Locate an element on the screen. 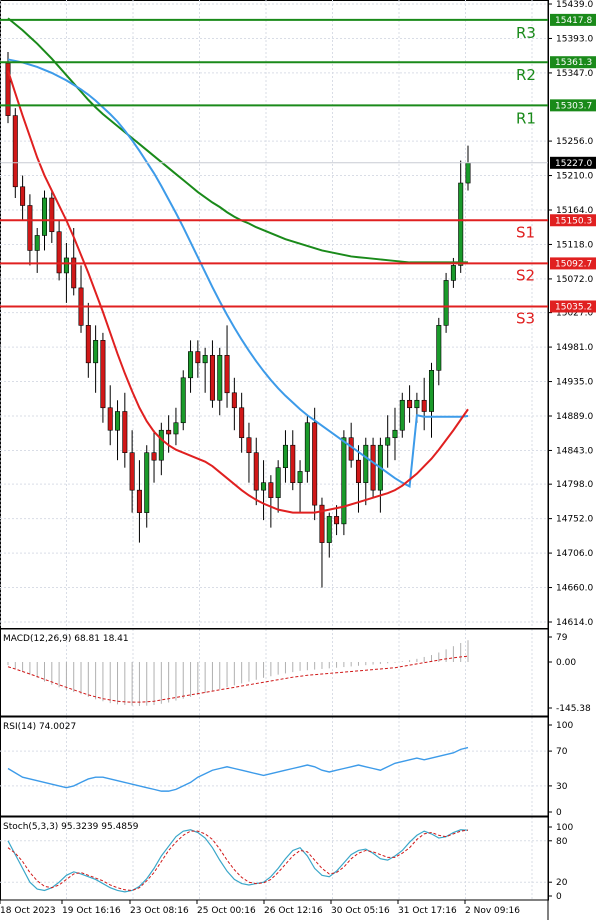 The height and width of the screenshot is (920, 600). stoch-label: Stoch(5,3,3) 95.3239 95.4859 is located at coordinates (71, 827).